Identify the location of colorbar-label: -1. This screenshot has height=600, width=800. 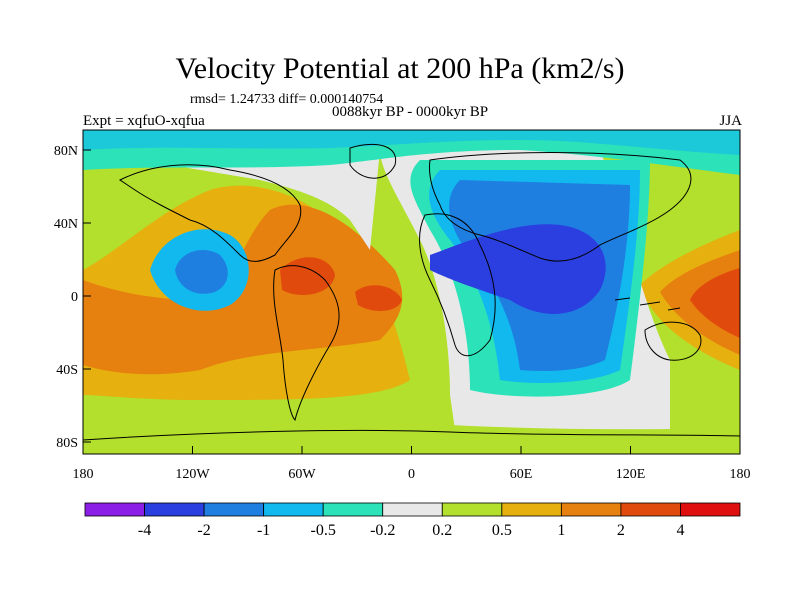
(263, 530).